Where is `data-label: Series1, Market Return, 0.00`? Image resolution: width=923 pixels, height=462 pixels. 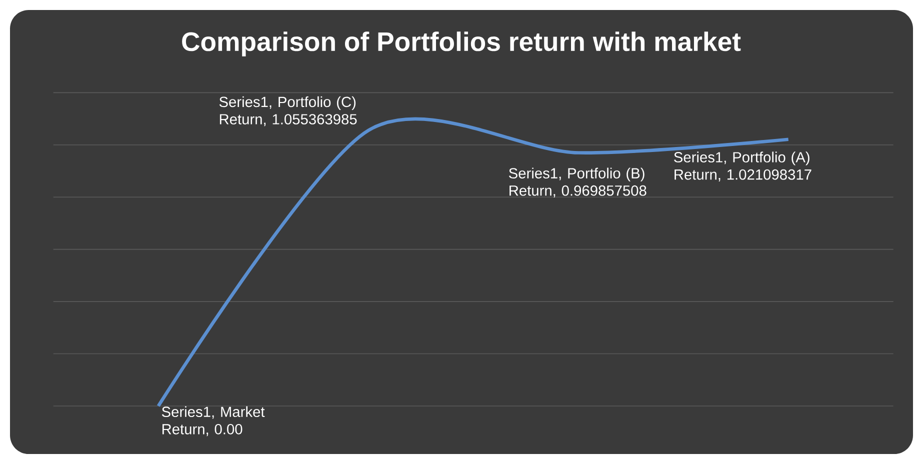 data-label: Series1, Market Return, 0.00 is located at coordinates (213, 421).